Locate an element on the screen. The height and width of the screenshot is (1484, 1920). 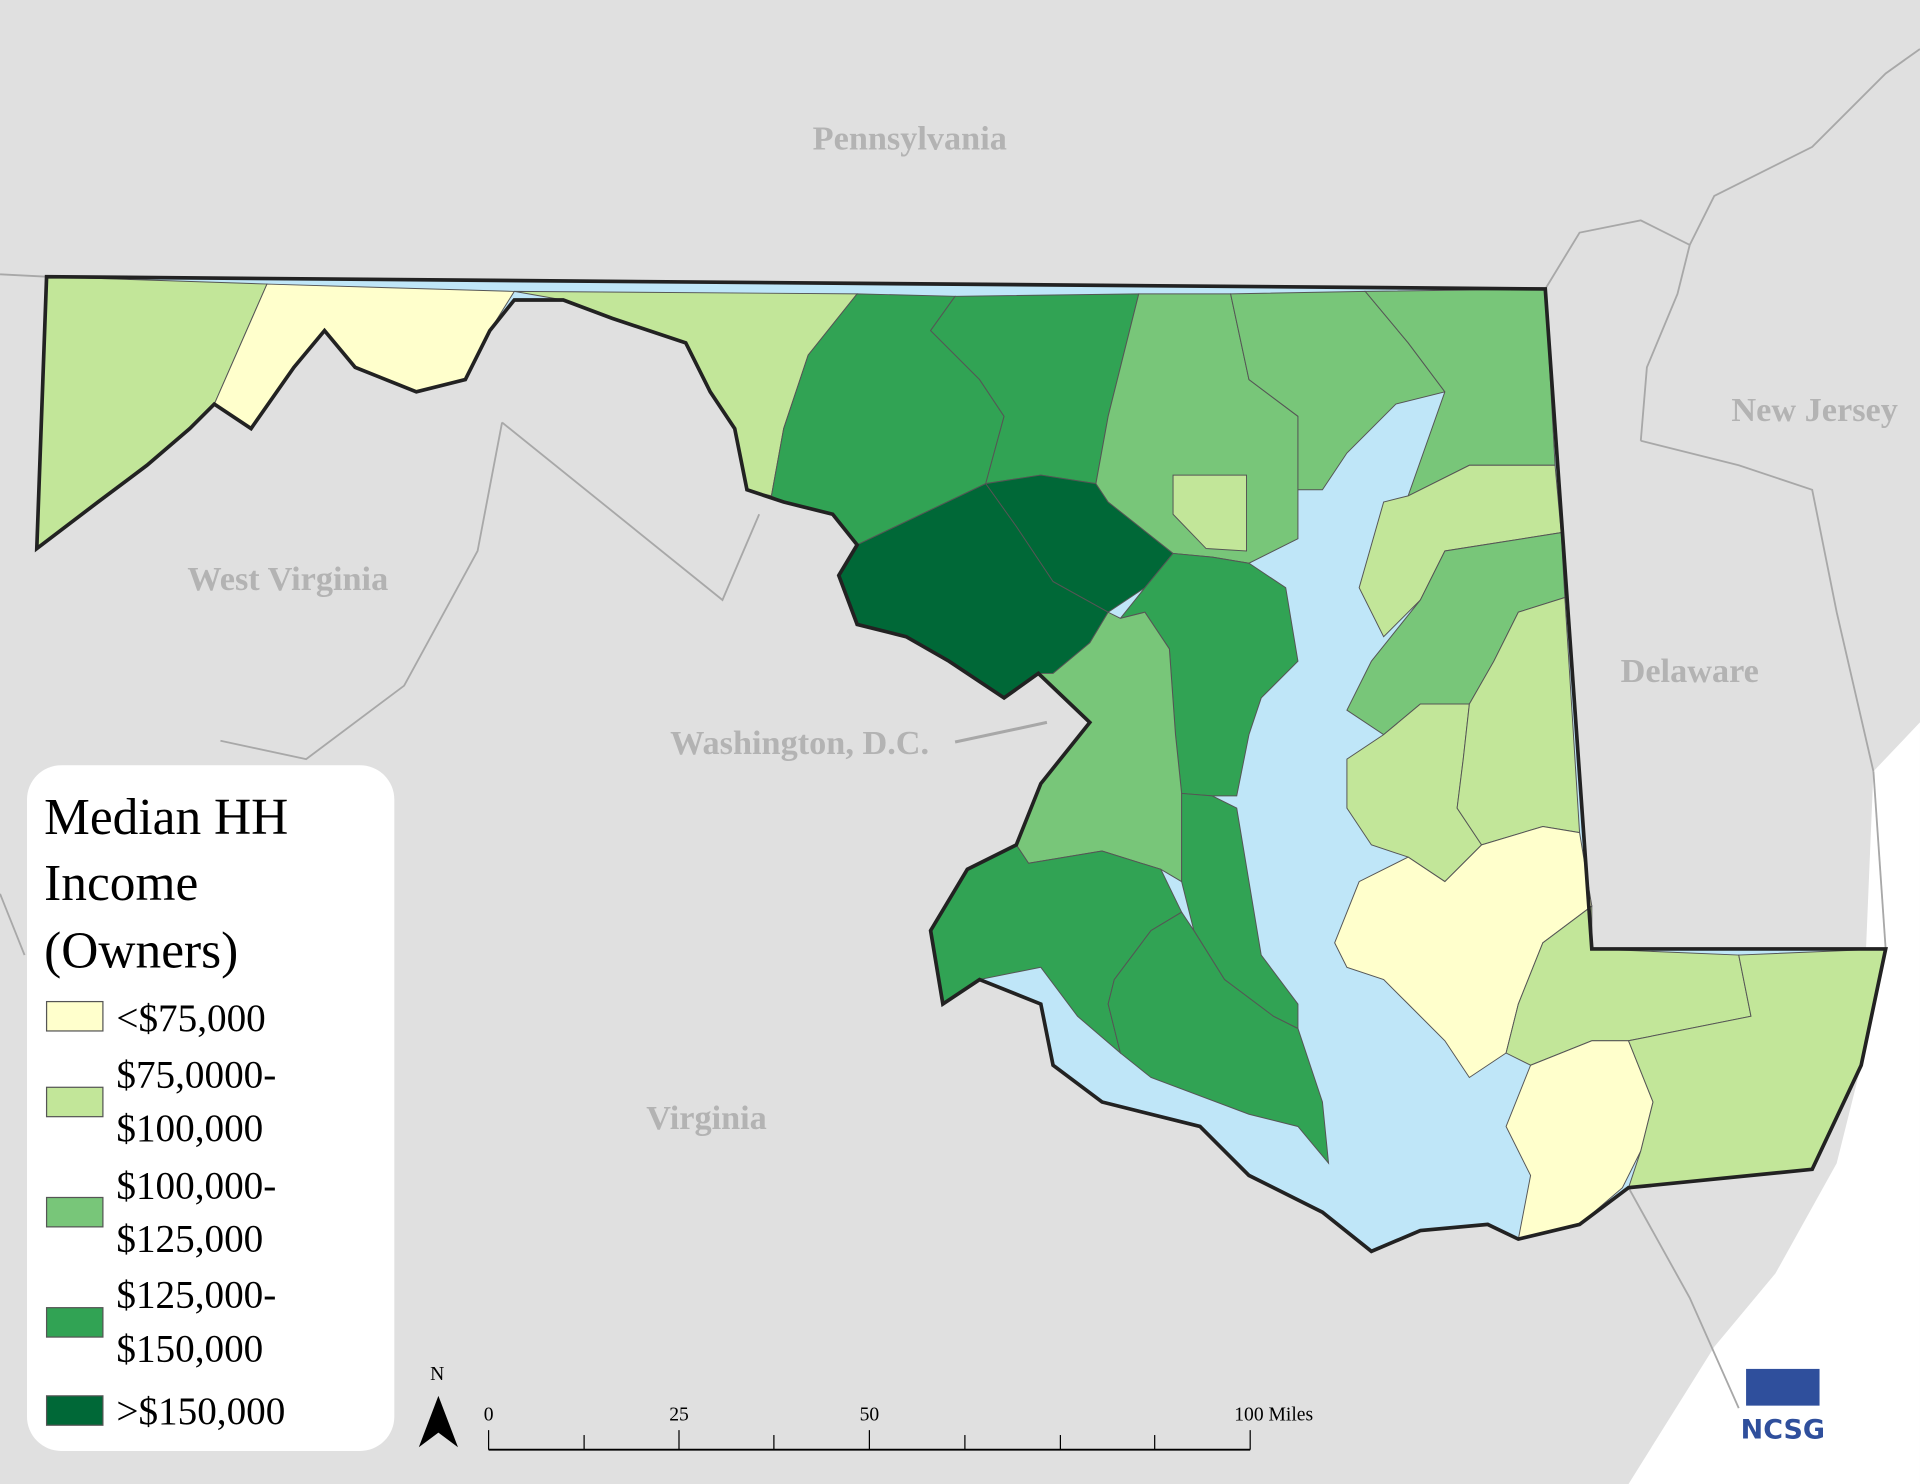
legend-box is located at coordinates (210, 1108).